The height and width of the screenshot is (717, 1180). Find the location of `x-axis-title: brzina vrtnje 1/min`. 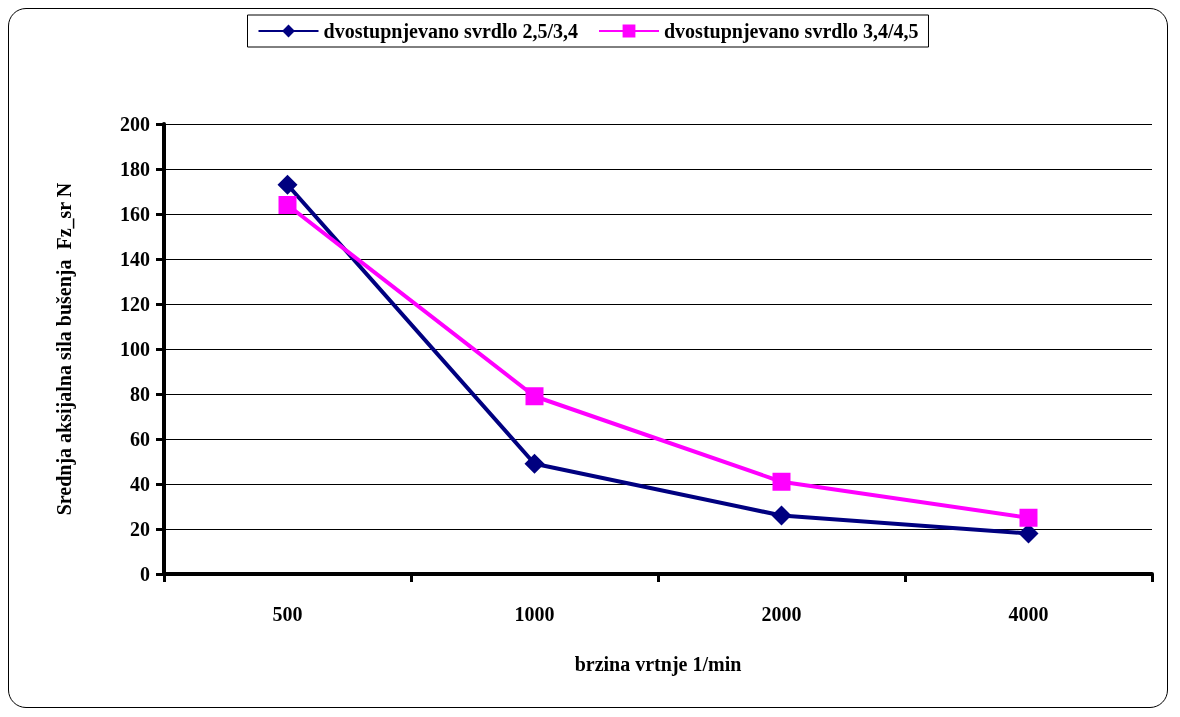

x-axis-title: brzina vrtnje 1/min is located at coordinates (658, 664).